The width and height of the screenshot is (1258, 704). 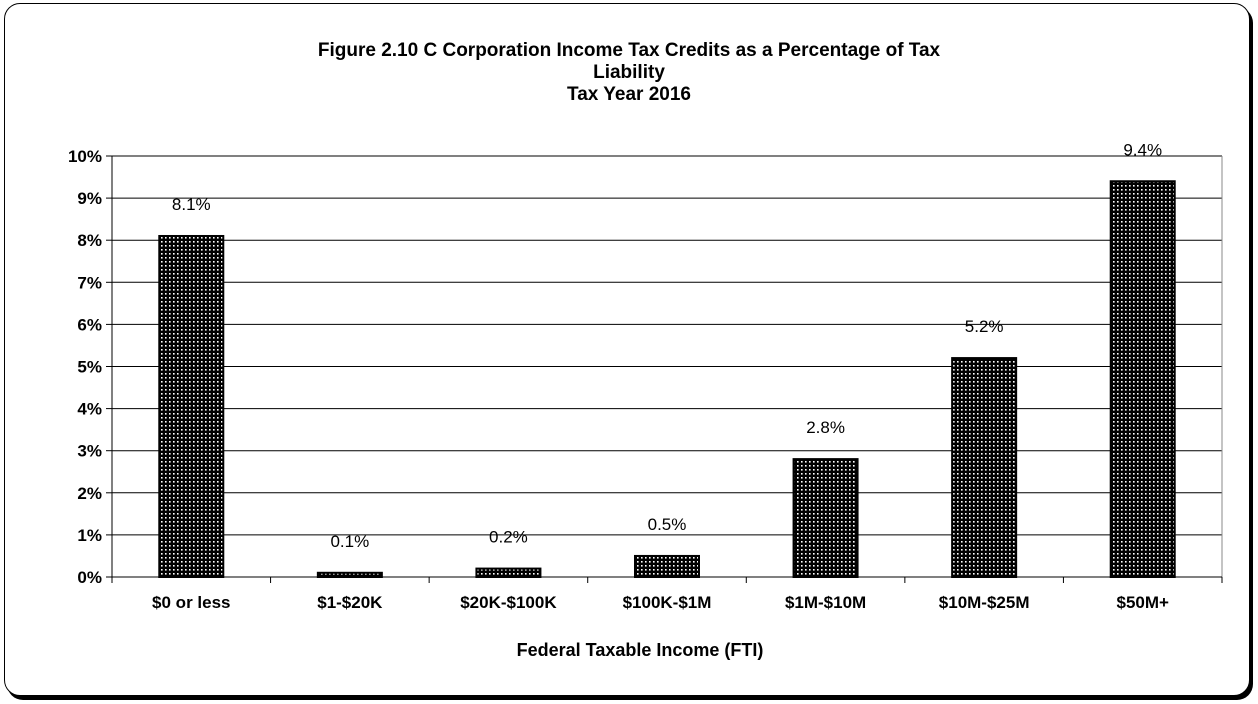 What do you see at coordinates (508, 537) in the screenshot?
I see `data-label: 0.2%` at bounding box center [508, 537].